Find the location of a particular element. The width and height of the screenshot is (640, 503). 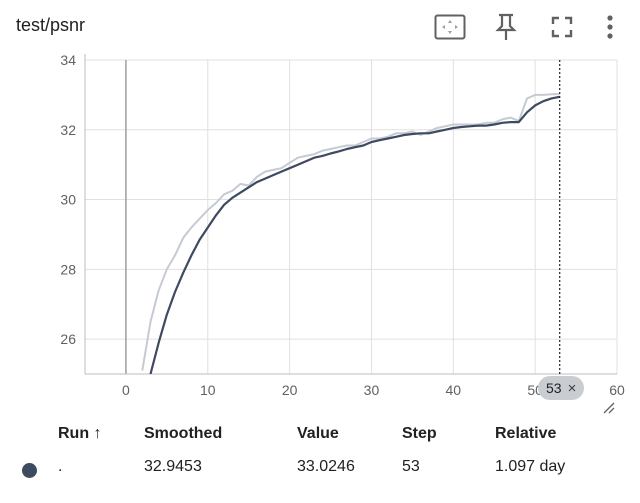

cell-step: 53 is located at coordinates (411, 466).